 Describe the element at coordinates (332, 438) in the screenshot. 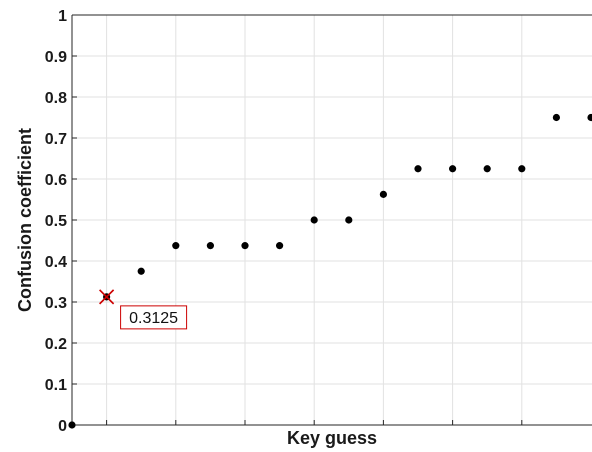

I see `x-axis-label: Key guess` at that location.